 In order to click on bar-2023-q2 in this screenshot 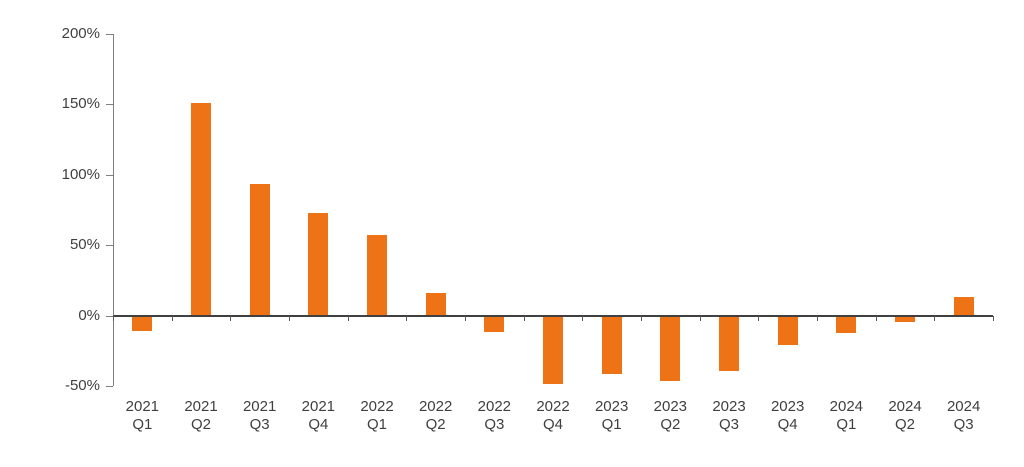, I will do `click(670, 349)`.